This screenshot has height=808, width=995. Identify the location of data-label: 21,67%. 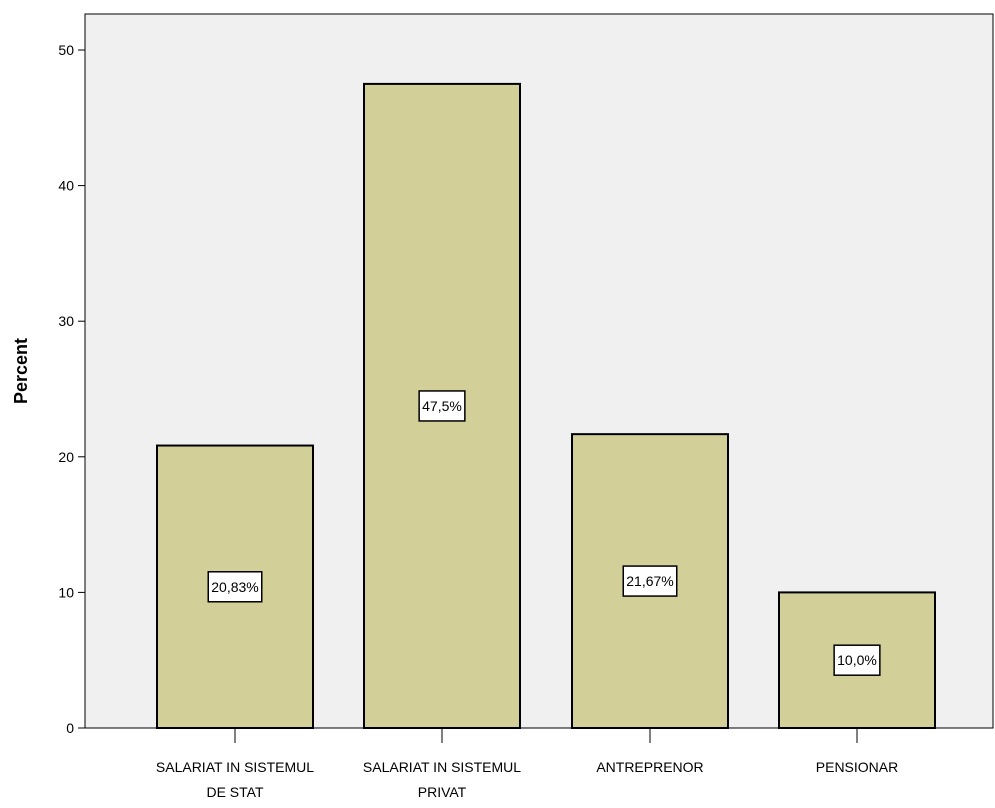
(650, 581).